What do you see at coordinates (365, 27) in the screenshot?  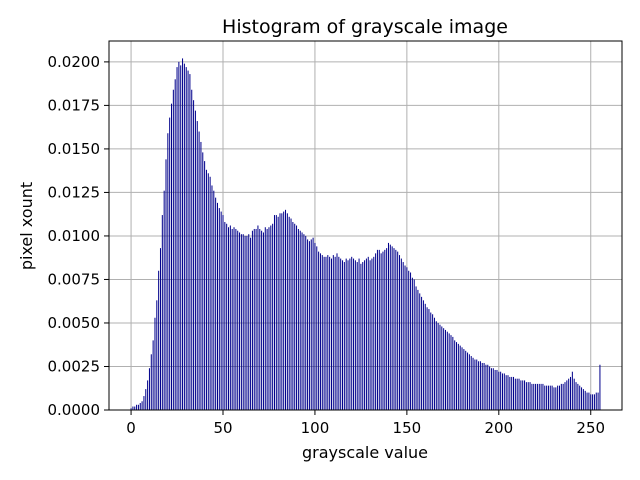 I see `chart-title: Histogram of grayscale image` at bounding box center [365, 27].